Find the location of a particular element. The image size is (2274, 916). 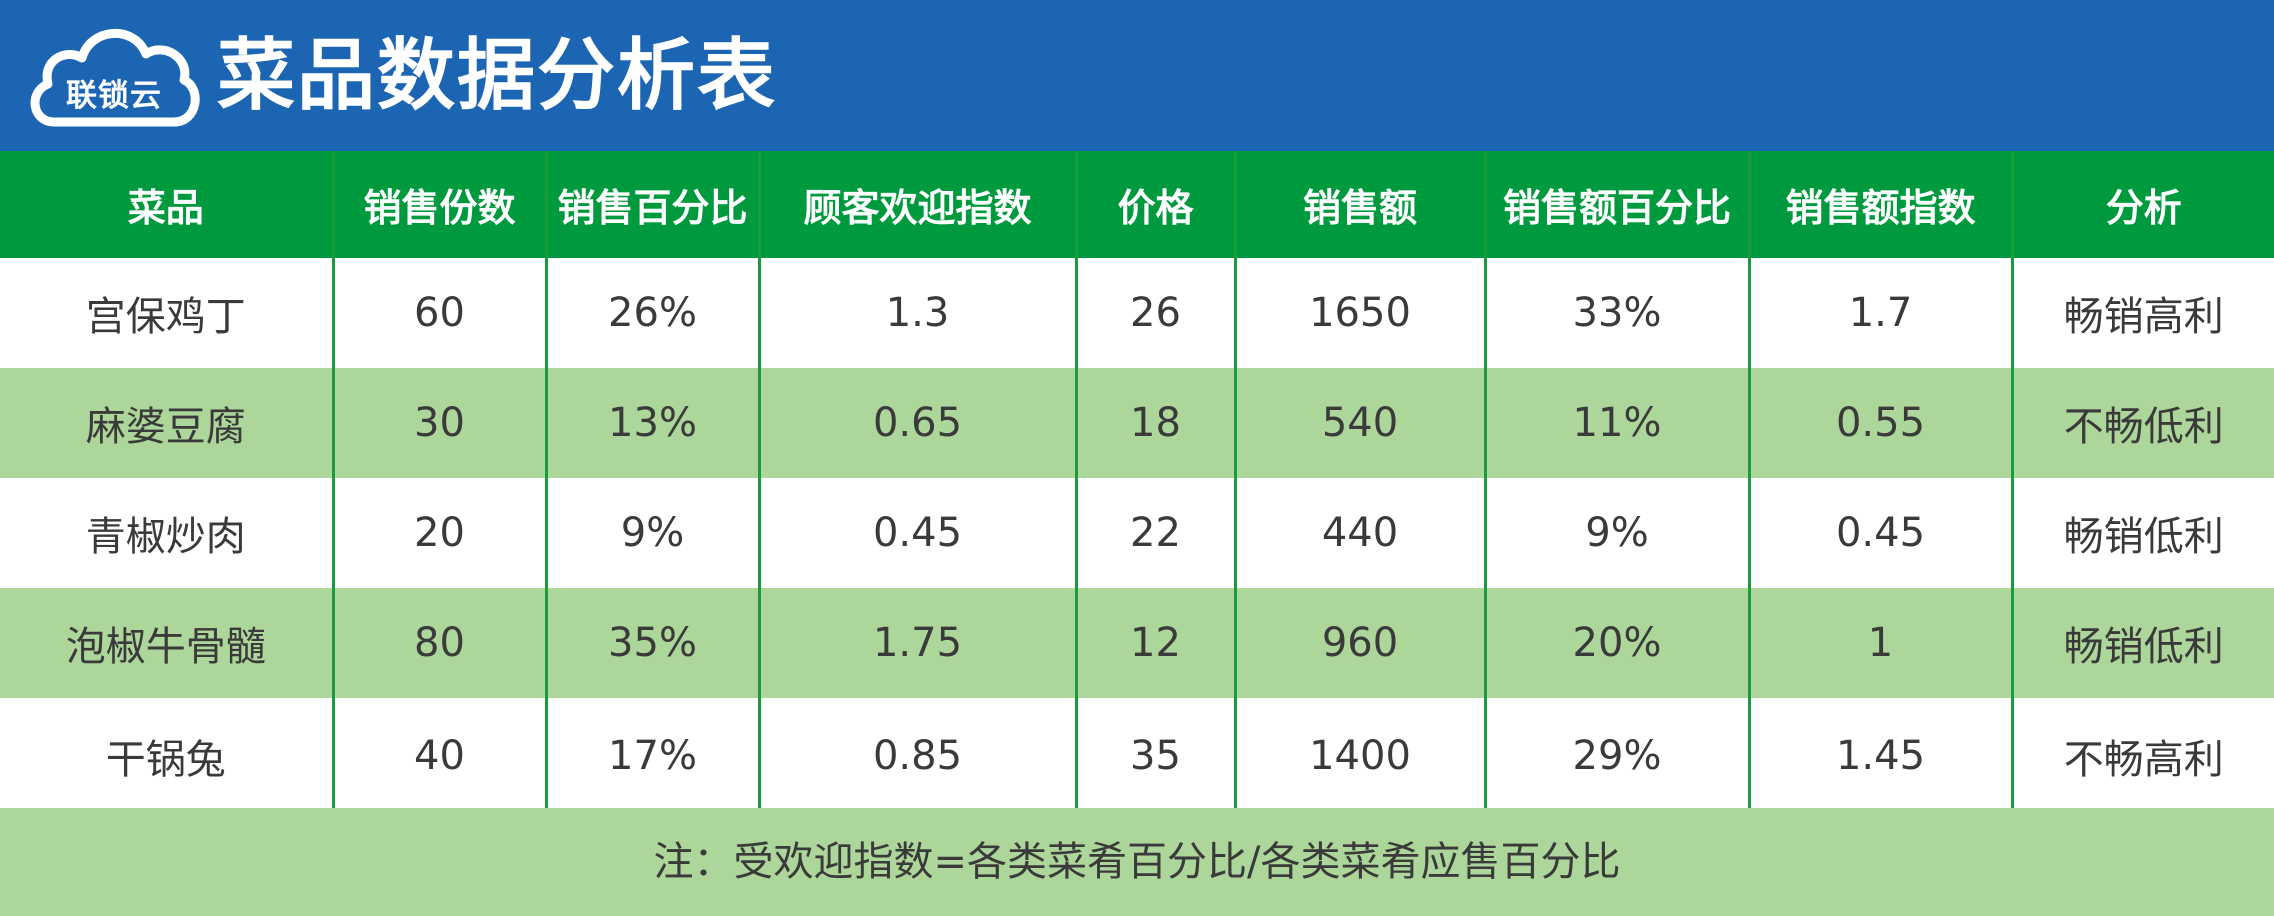

column-header-dish: 菜品 is located at coordinates (166, 204).